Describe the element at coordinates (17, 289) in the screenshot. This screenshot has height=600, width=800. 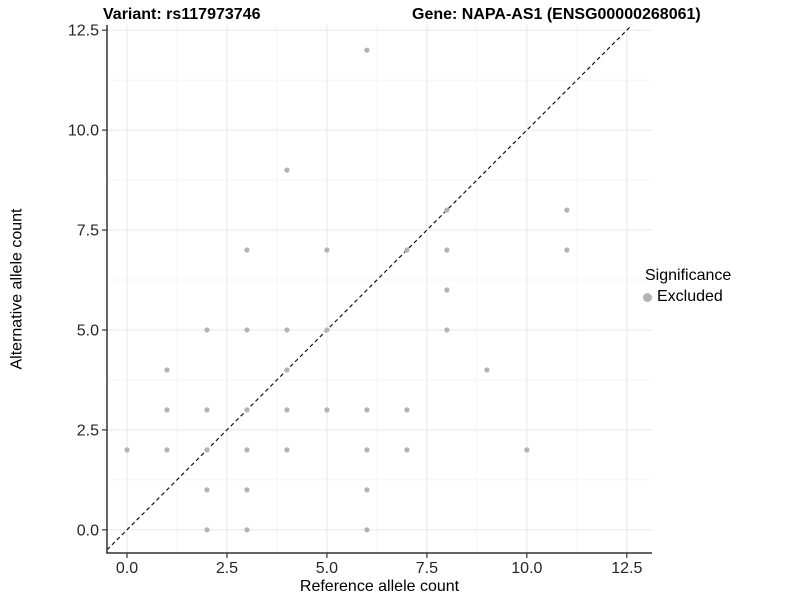
I see `y-axis-title: Alternative allele count` at that location.